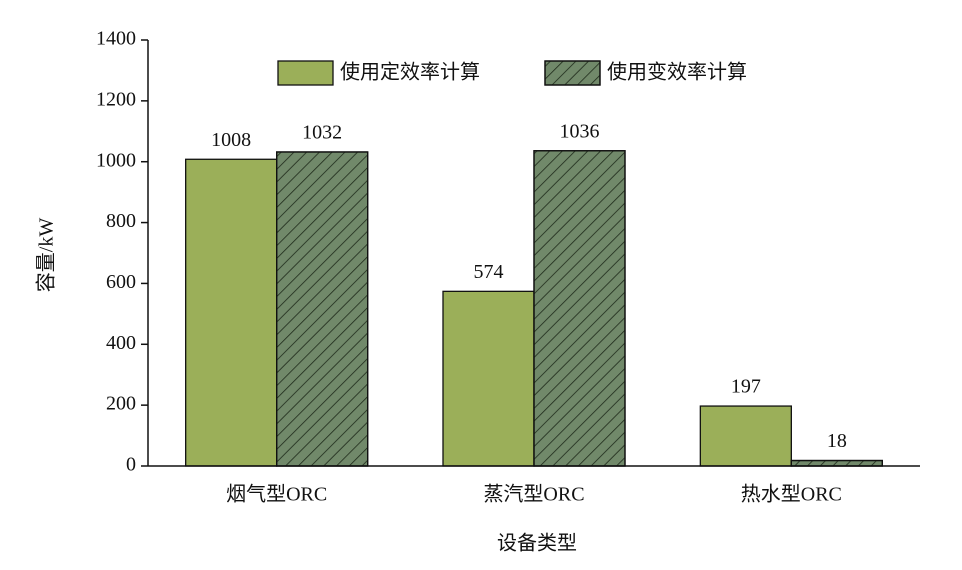  What do you see at coordinates (537, 543) in the screenshot?
I see `x-axis-label: 设备类型` at bounding box center [537, 543].